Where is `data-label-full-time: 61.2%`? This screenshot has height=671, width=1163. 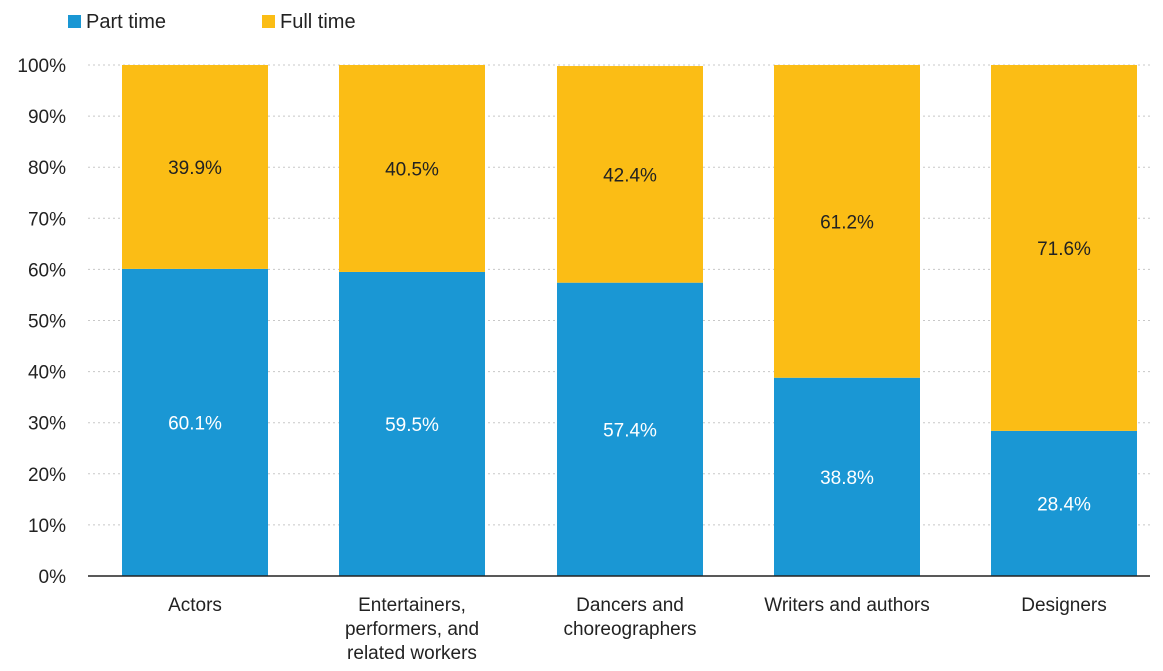
data-label-full-time: 61.2% is located at coordinates (847, 222).